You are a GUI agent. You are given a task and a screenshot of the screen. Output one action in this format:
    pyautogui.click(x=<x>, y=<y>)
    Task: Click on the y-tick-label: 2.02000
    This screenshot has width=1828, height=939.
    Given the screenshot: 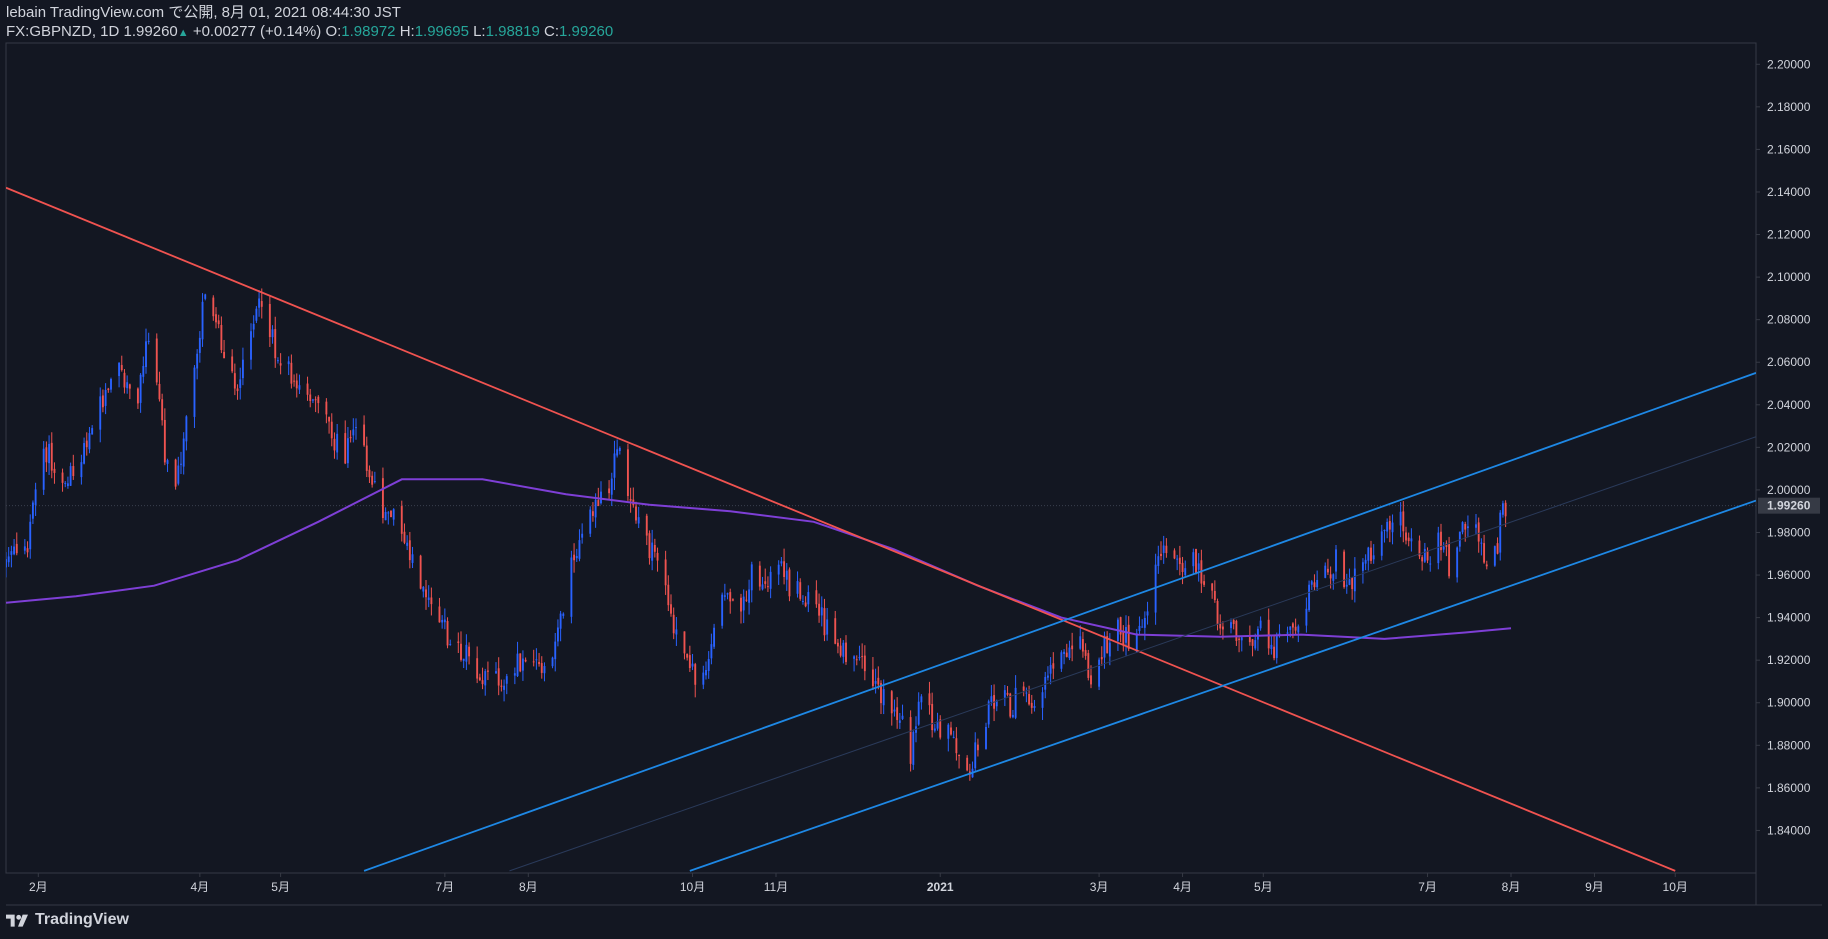 What is the action you would take?
    pyautogui.click(x=1789, y=447)
    